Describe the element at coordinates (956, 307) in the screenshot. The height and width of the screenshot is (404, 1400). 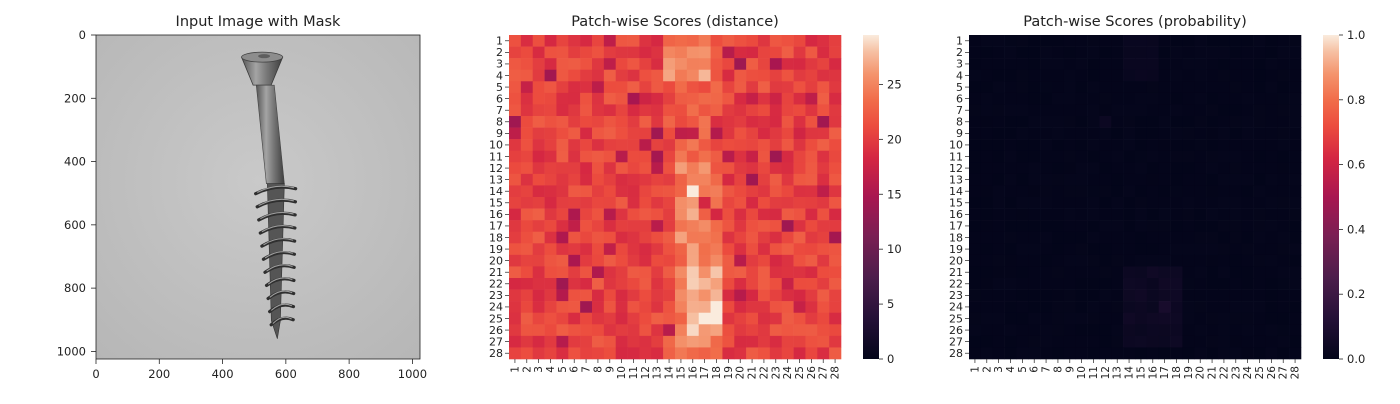
I see `row-tick-label: 24` at that location.